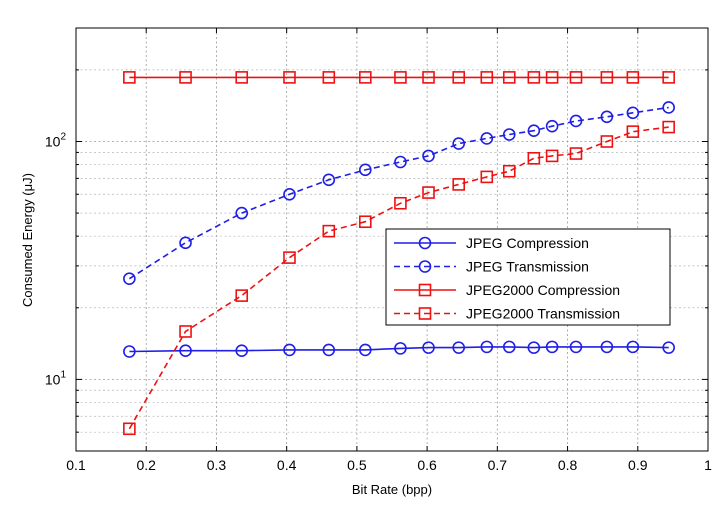  What do you see at coordinates (527, 243) in the screenshot?
I see `legend-label: JPEG Compression` at bounding box center [527, 243].